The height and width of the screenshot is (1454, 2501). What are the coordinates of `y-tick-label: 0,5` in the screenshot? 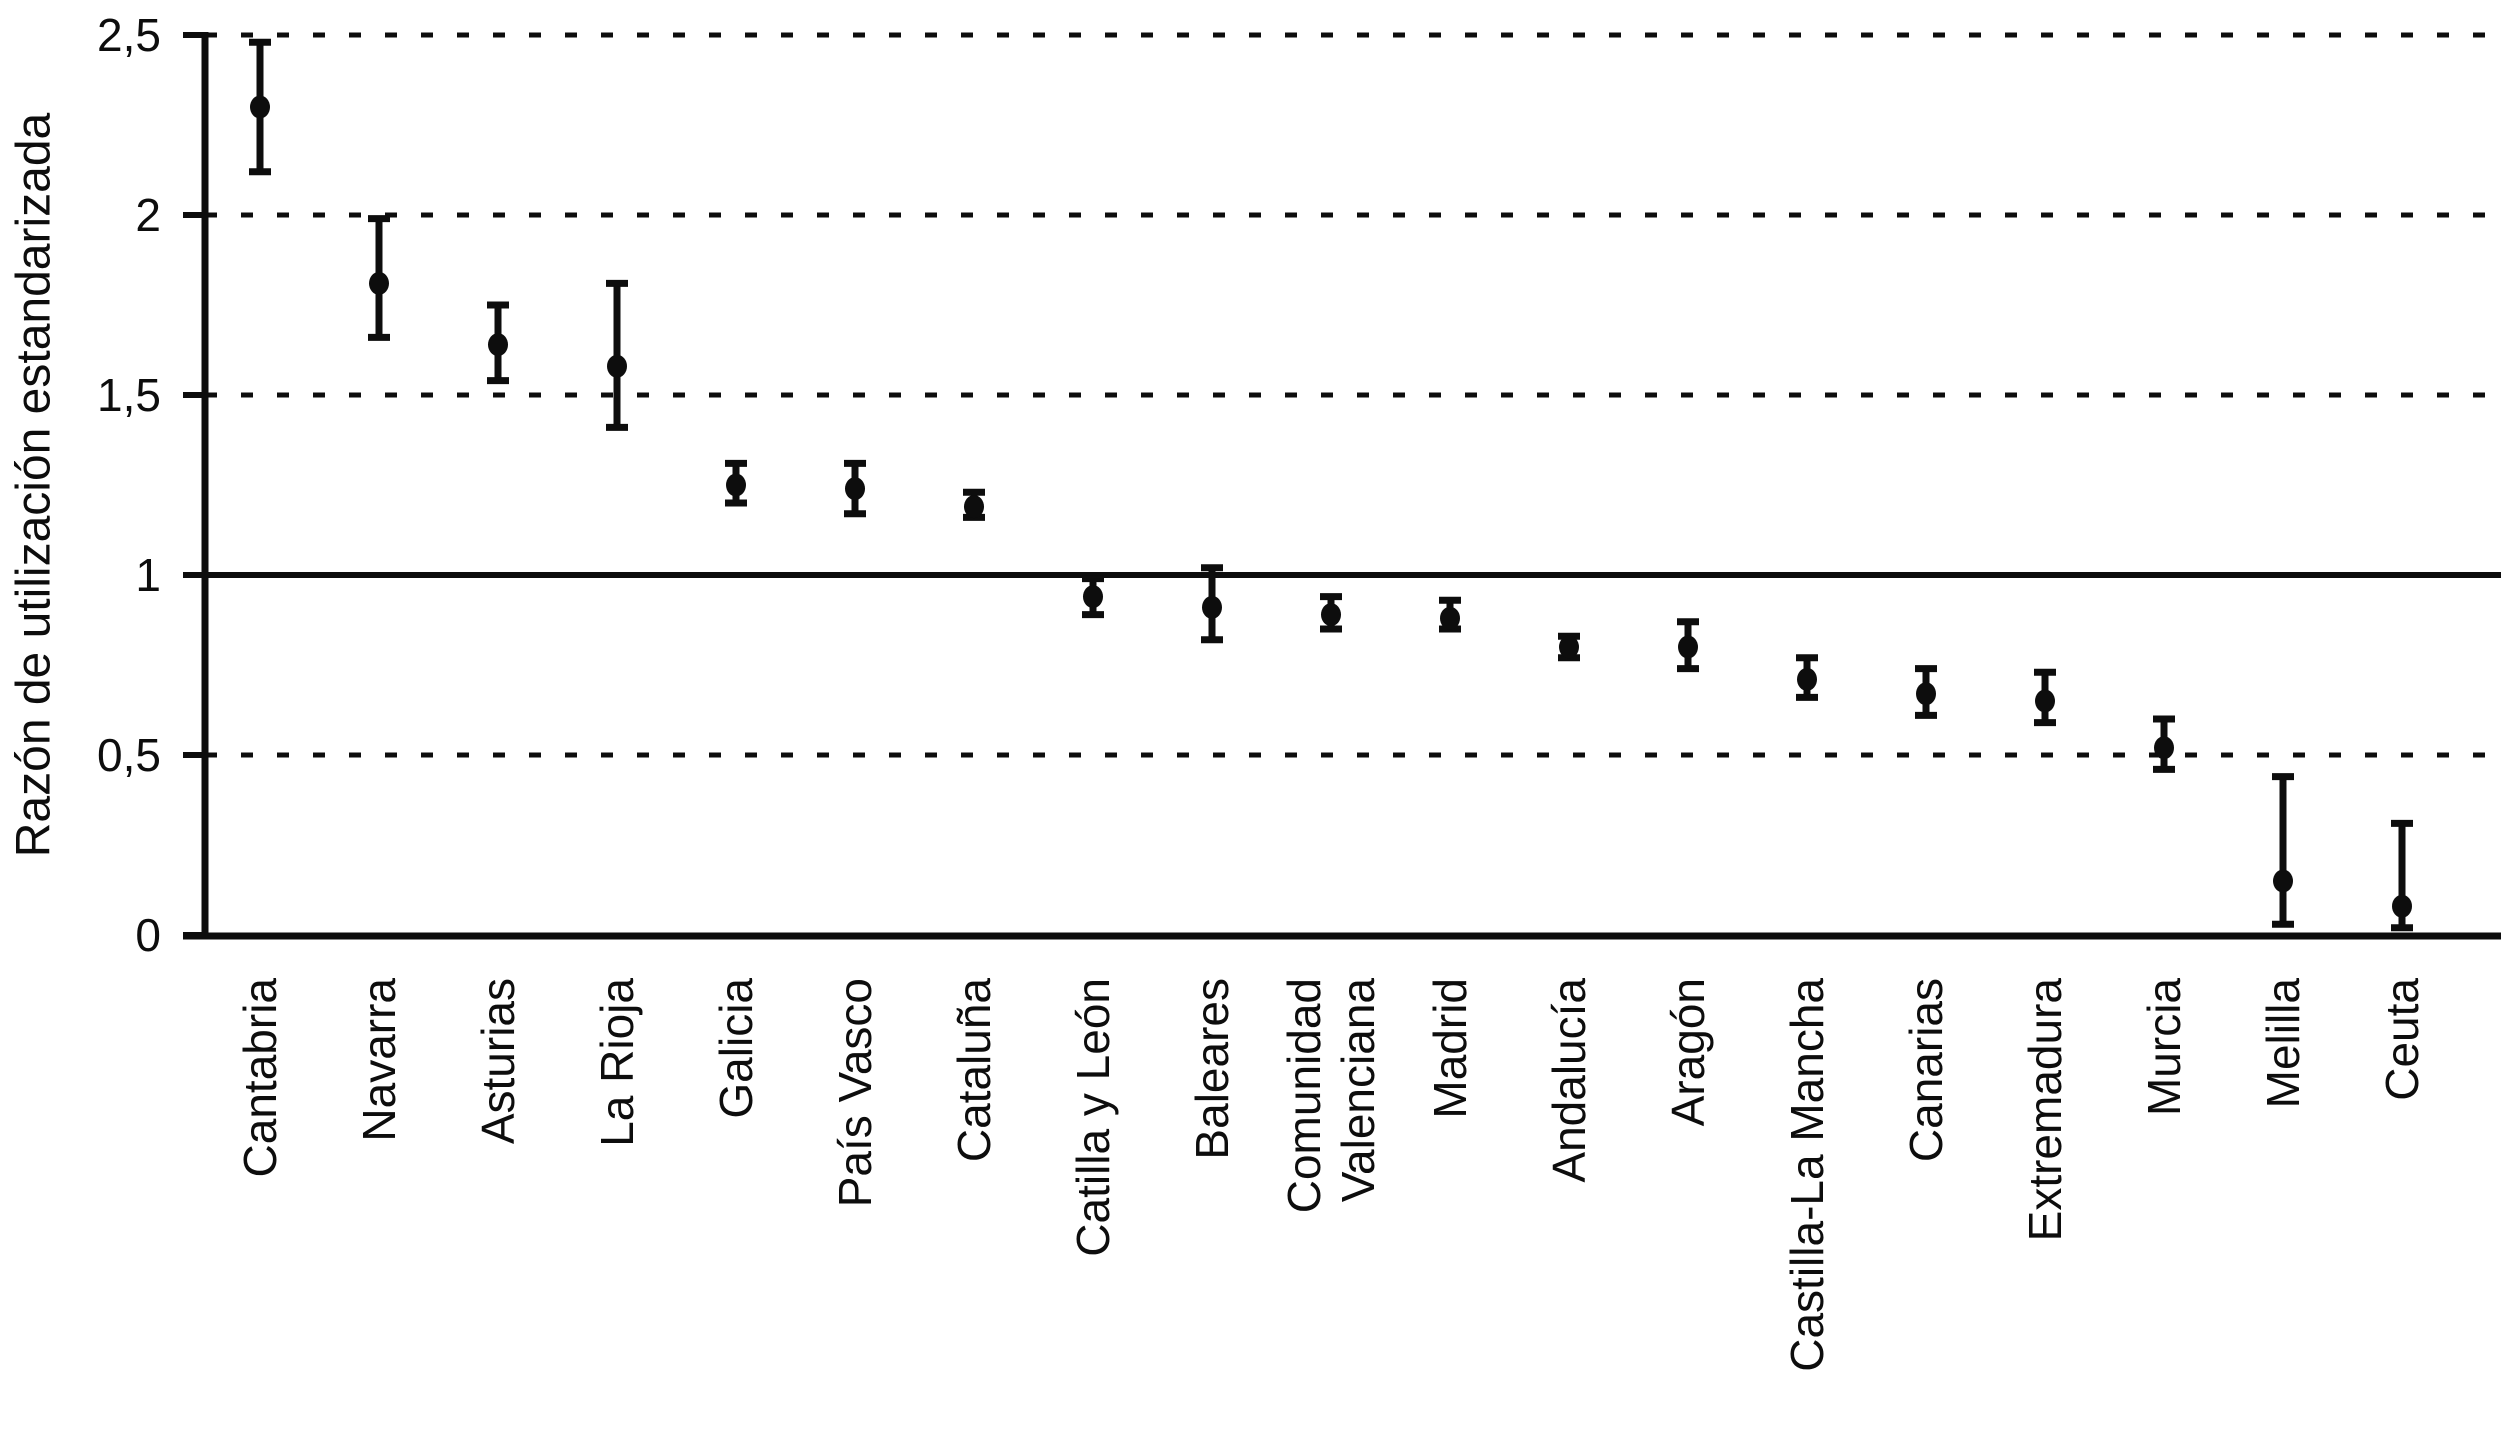 It's located at (129, 755).